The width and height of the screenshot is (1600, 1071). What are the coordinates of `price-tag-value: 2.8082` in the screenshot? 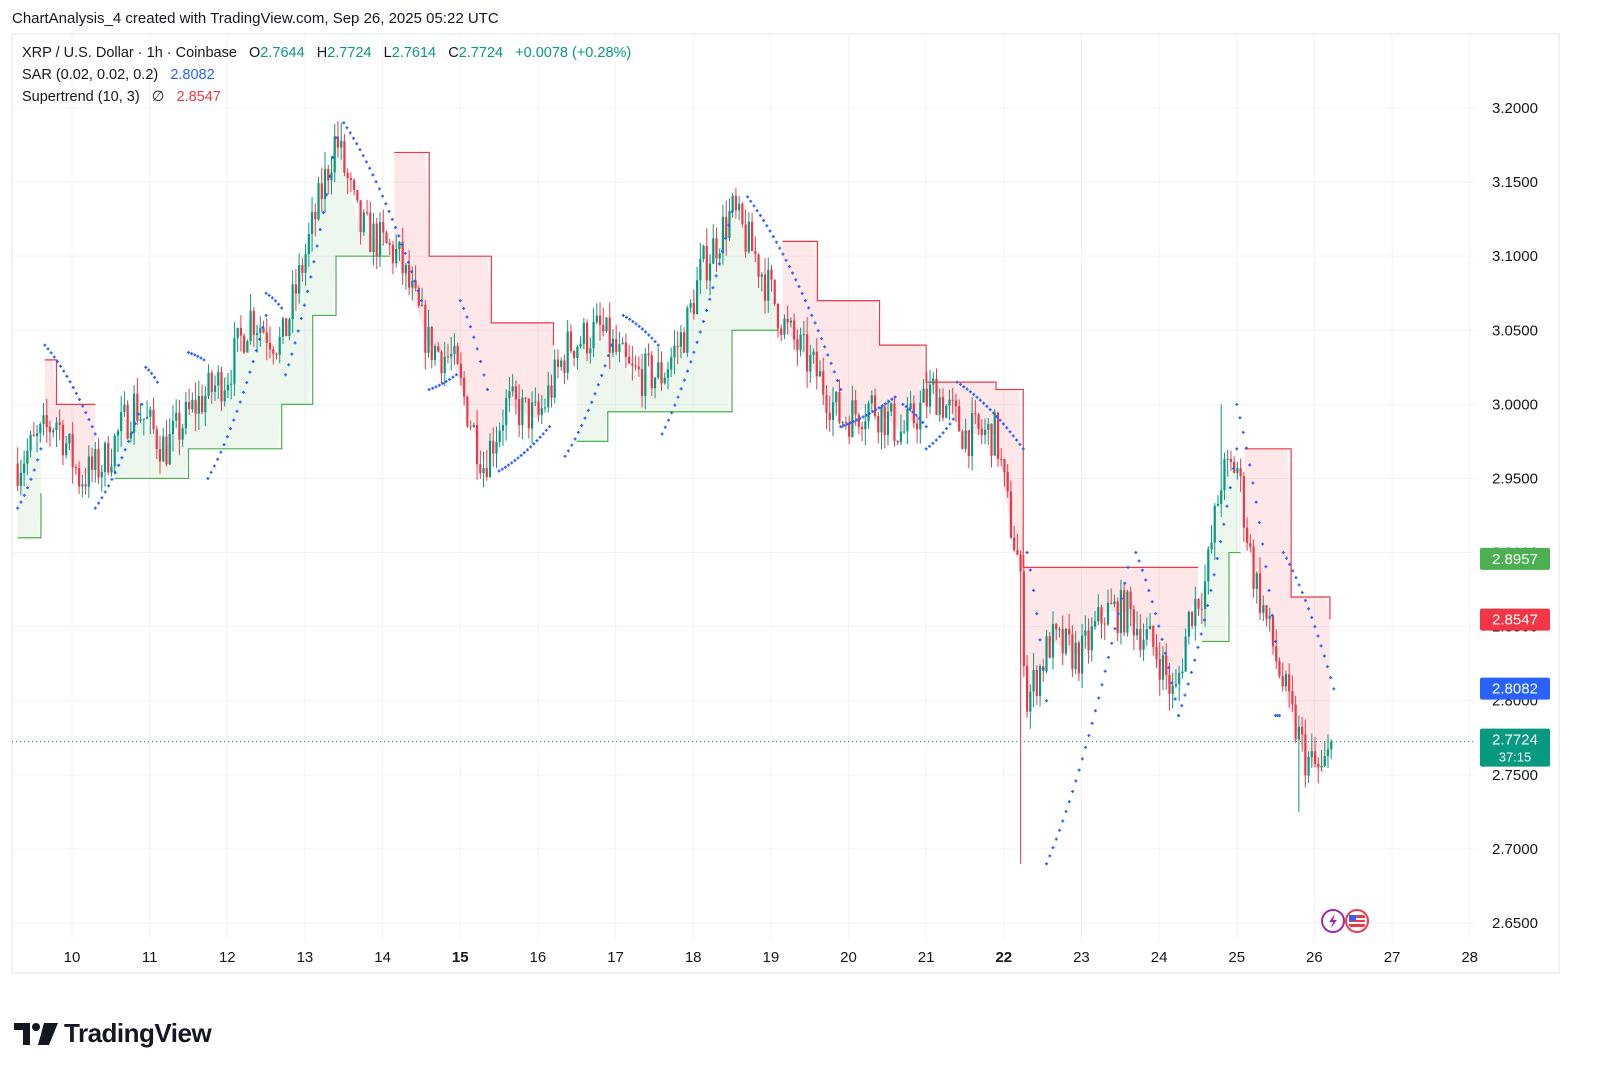 It's located at (1515, 689).